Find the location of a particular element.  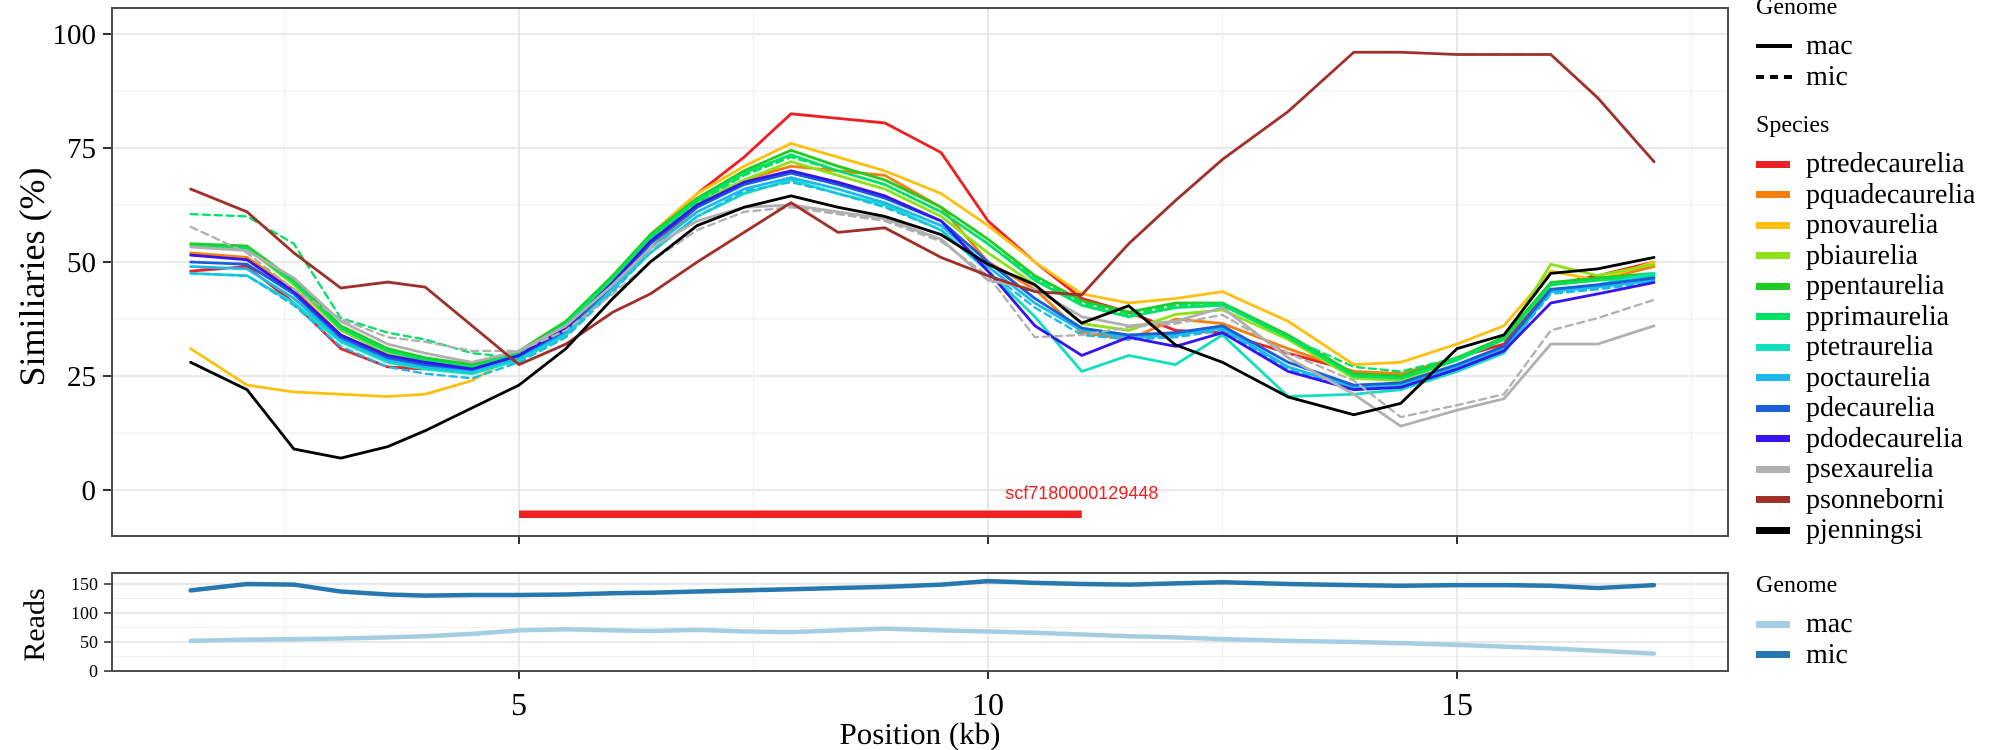

legend-key-psonneborni-icon is located at coordinates (1774, 500).